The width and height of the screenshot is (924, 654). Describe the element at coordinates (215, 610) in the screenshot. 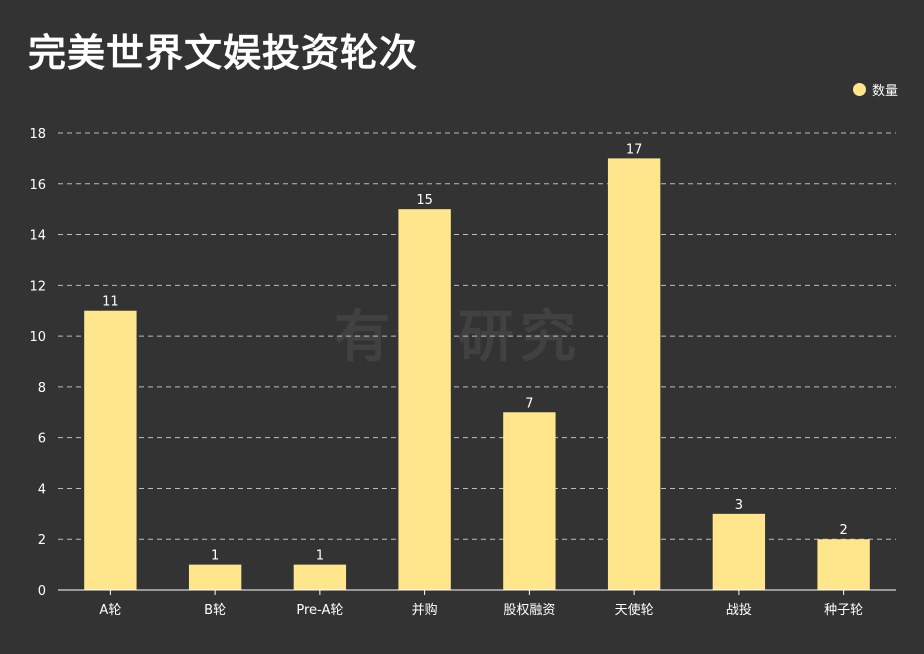

I see `x-tick-label: B轮` at that location.